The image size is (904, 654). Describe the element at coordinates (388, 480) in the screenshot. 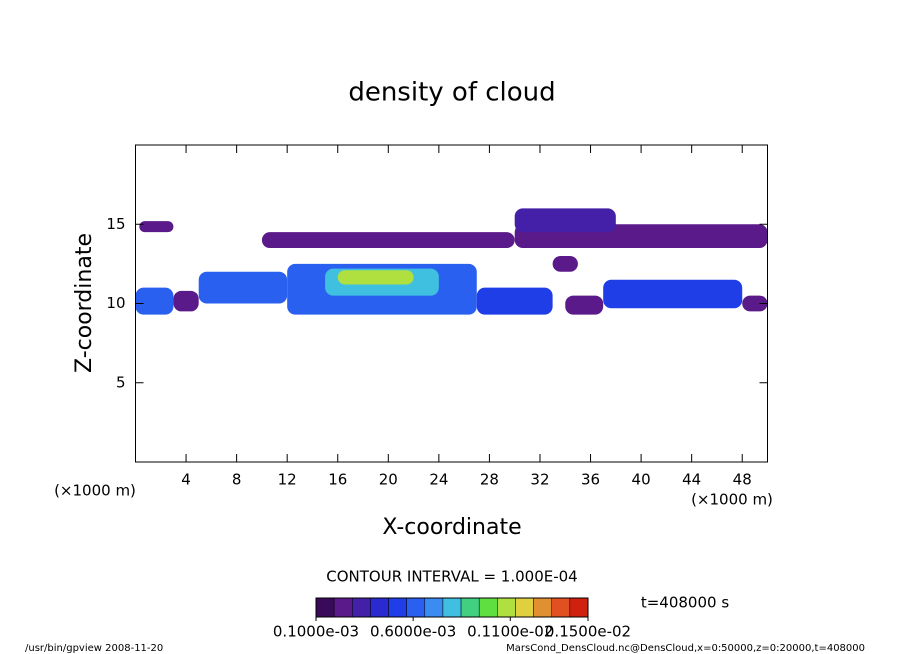

I see `x-tick-label: 20` at that location.